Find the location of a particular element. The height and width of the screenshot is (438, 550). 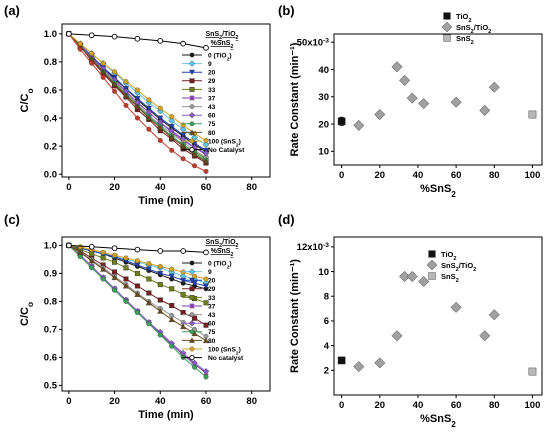

y-tick-label: 50x10⁻³ is located at coordinates (313, 43).